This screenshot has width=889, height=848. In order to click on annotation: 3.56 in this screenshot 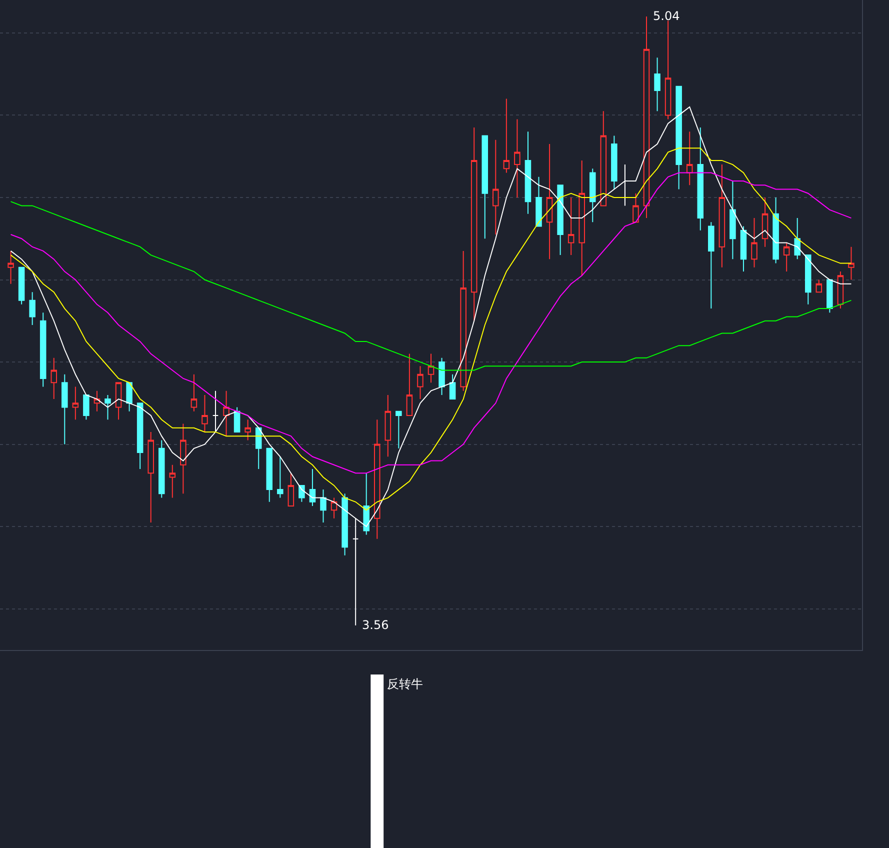, I will do `click(375, 625)`.